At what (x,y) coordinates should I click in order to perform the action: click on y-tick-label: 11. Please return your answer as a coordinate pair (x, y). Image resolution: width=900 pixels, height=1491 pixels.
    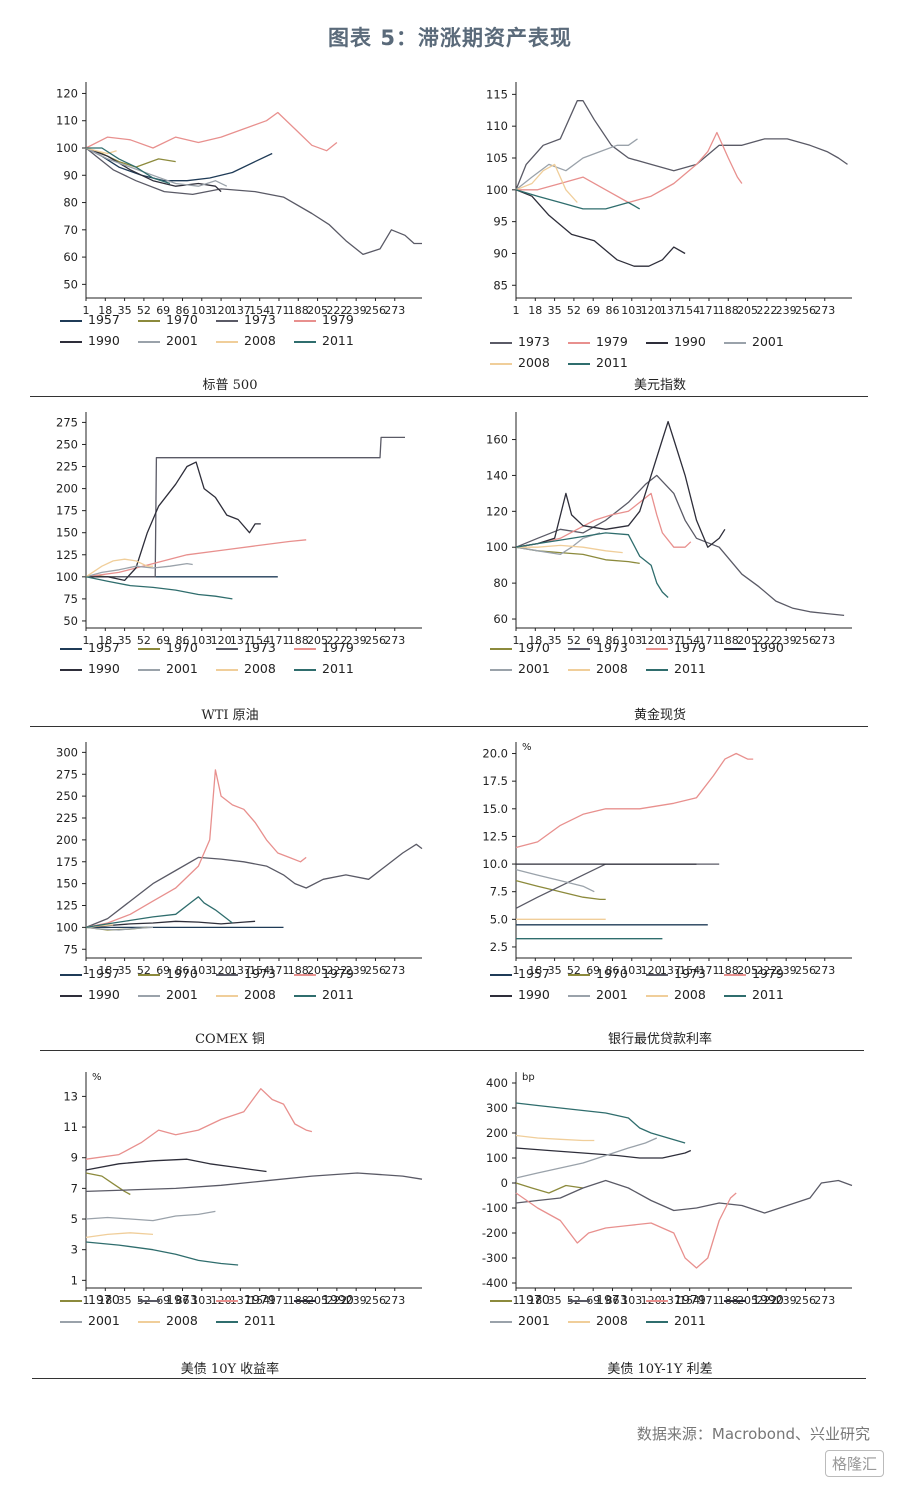
    Looking at the image, I should click on (70, 1127).